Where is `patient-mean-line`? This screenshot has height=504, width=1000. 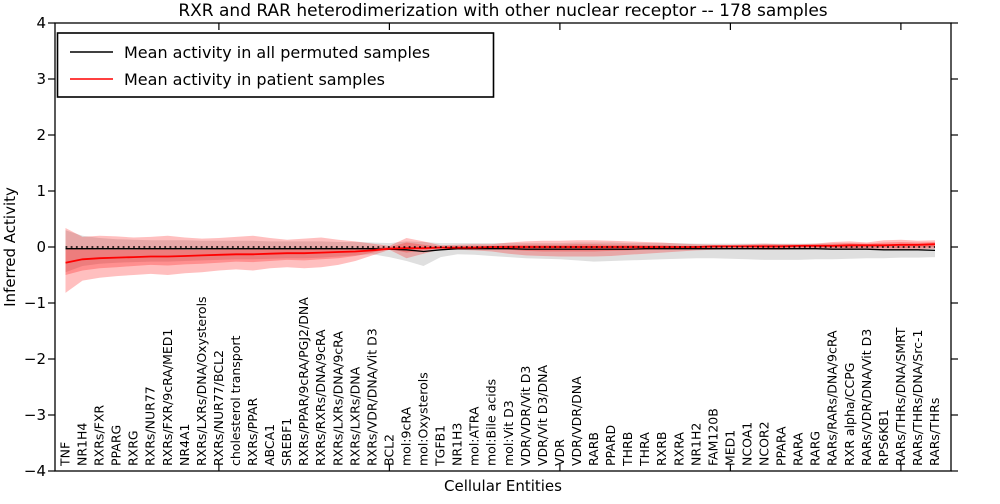
patient-mean-line is located at coordinates (500, 253).